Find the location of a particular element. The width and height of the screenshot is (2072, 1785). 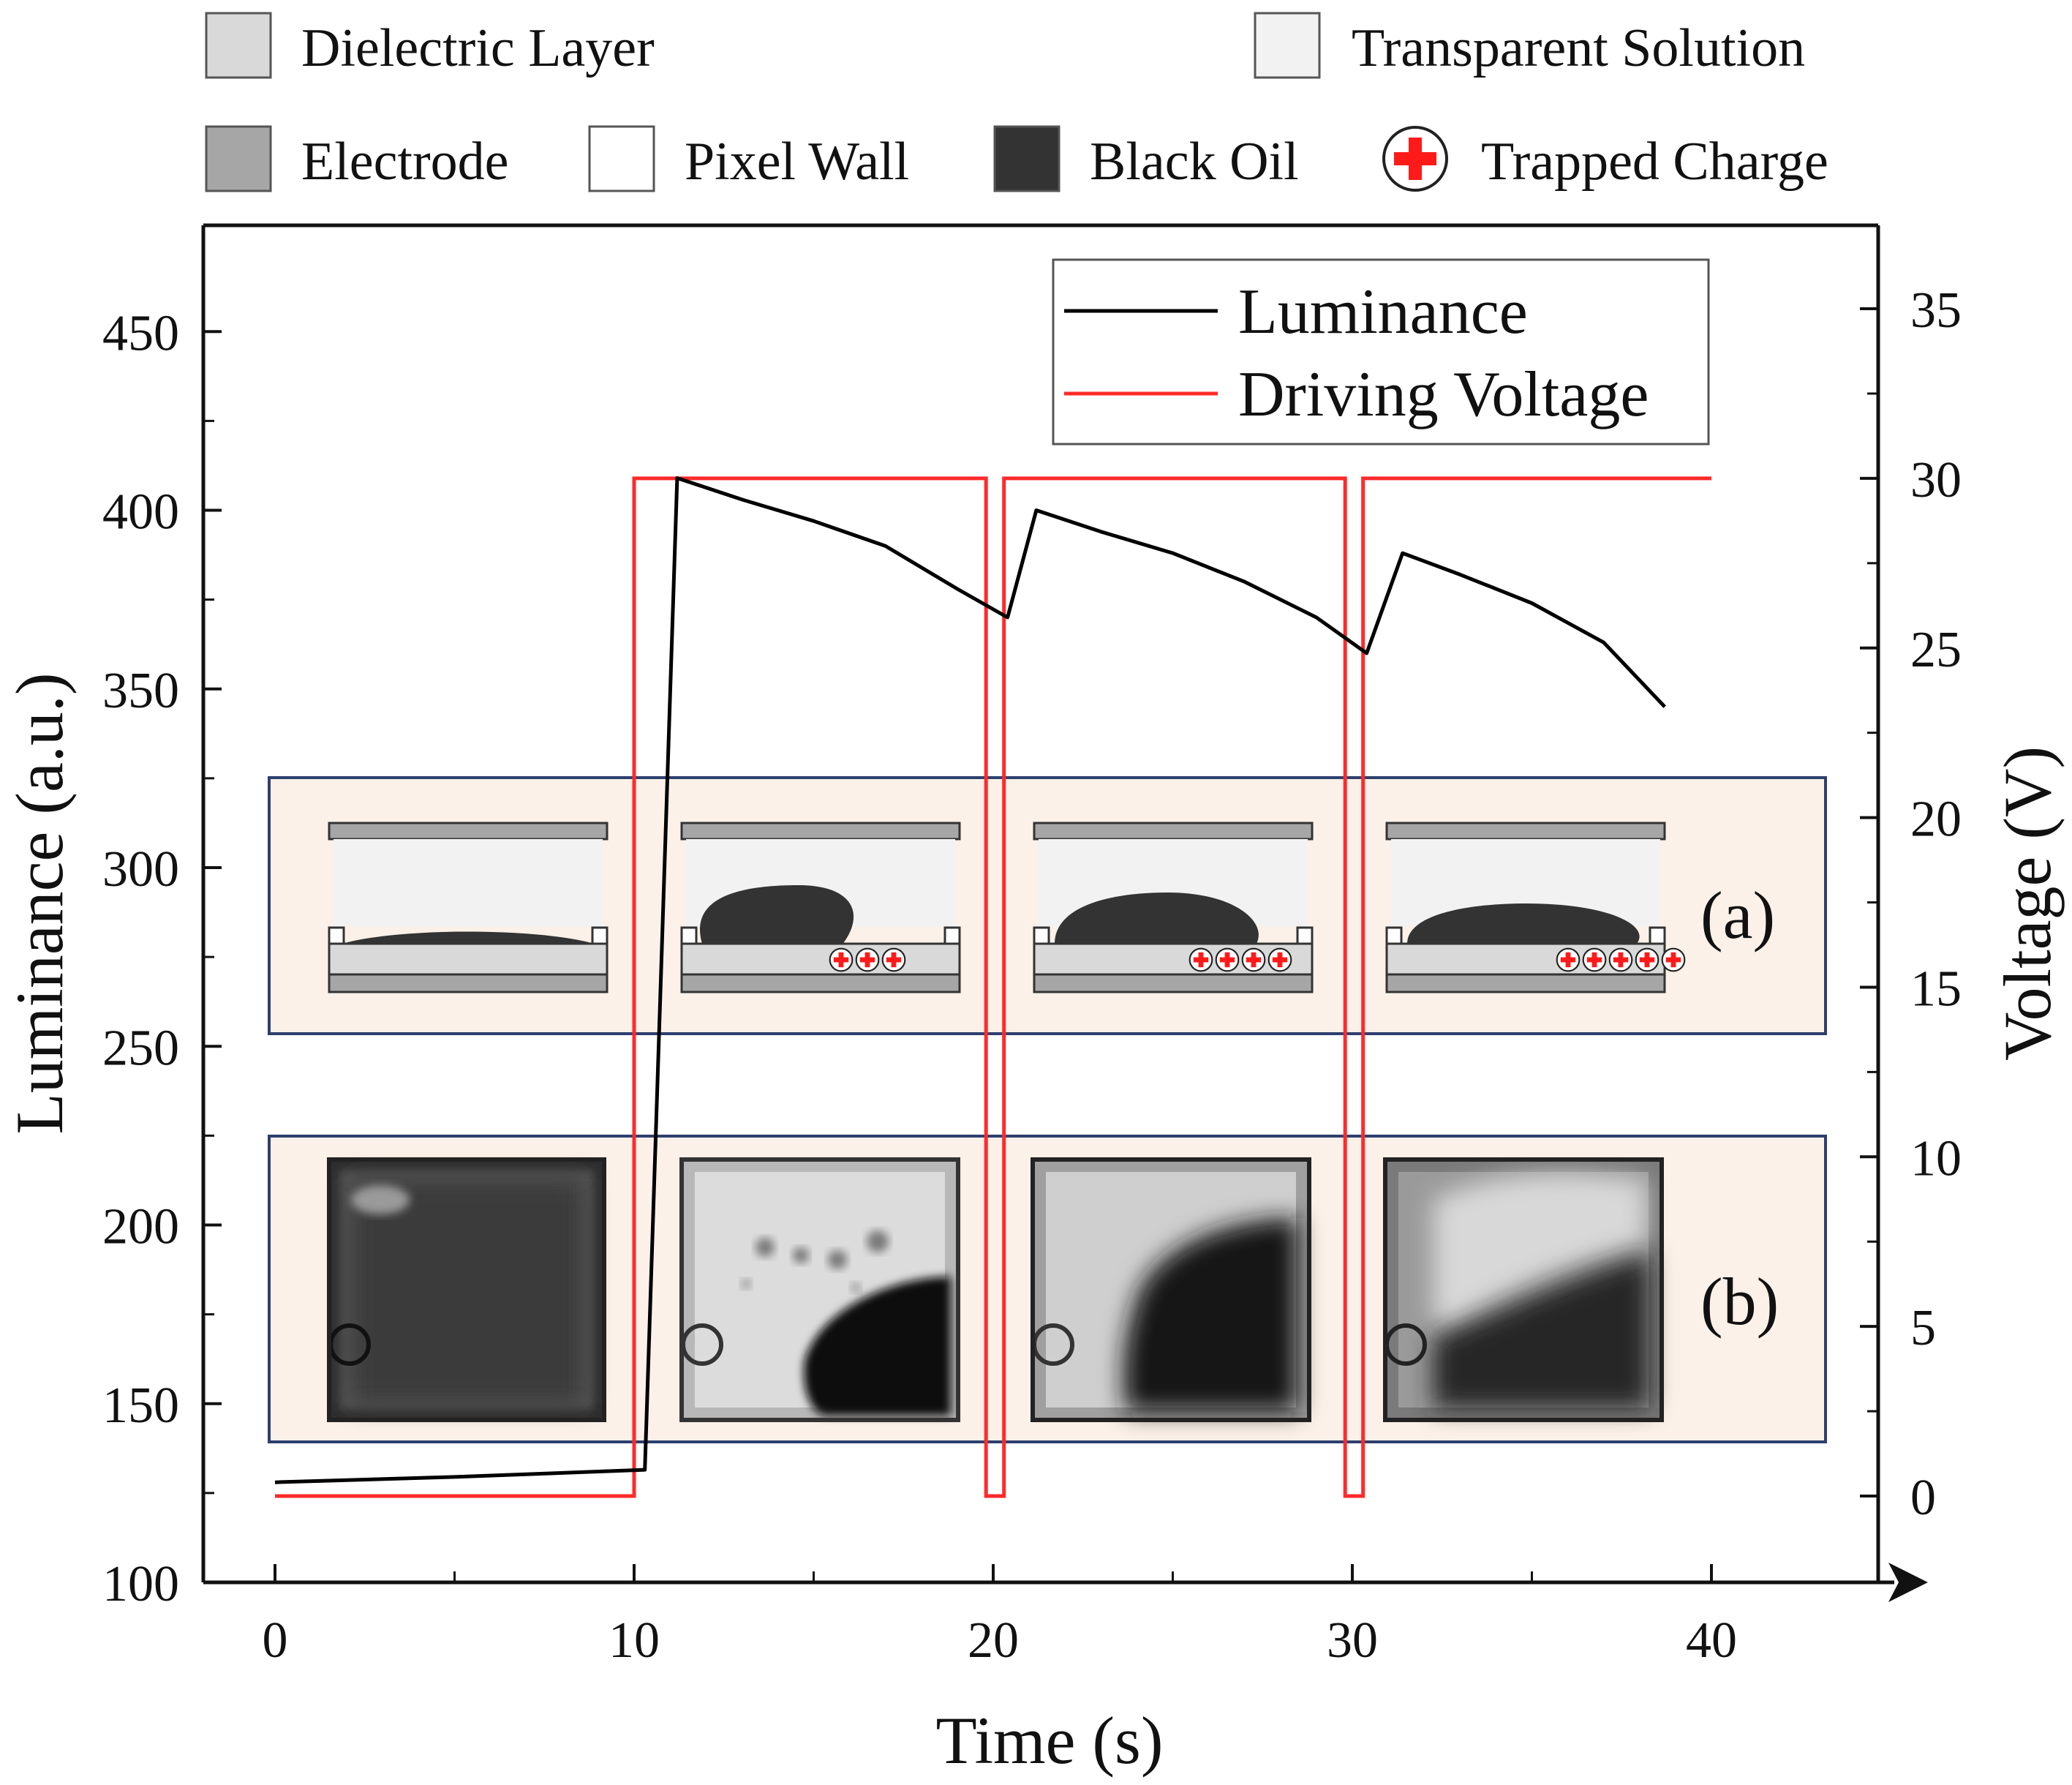

legend-item-transparent-solution: Transparent Solution is located at coordinates (1529, 45).